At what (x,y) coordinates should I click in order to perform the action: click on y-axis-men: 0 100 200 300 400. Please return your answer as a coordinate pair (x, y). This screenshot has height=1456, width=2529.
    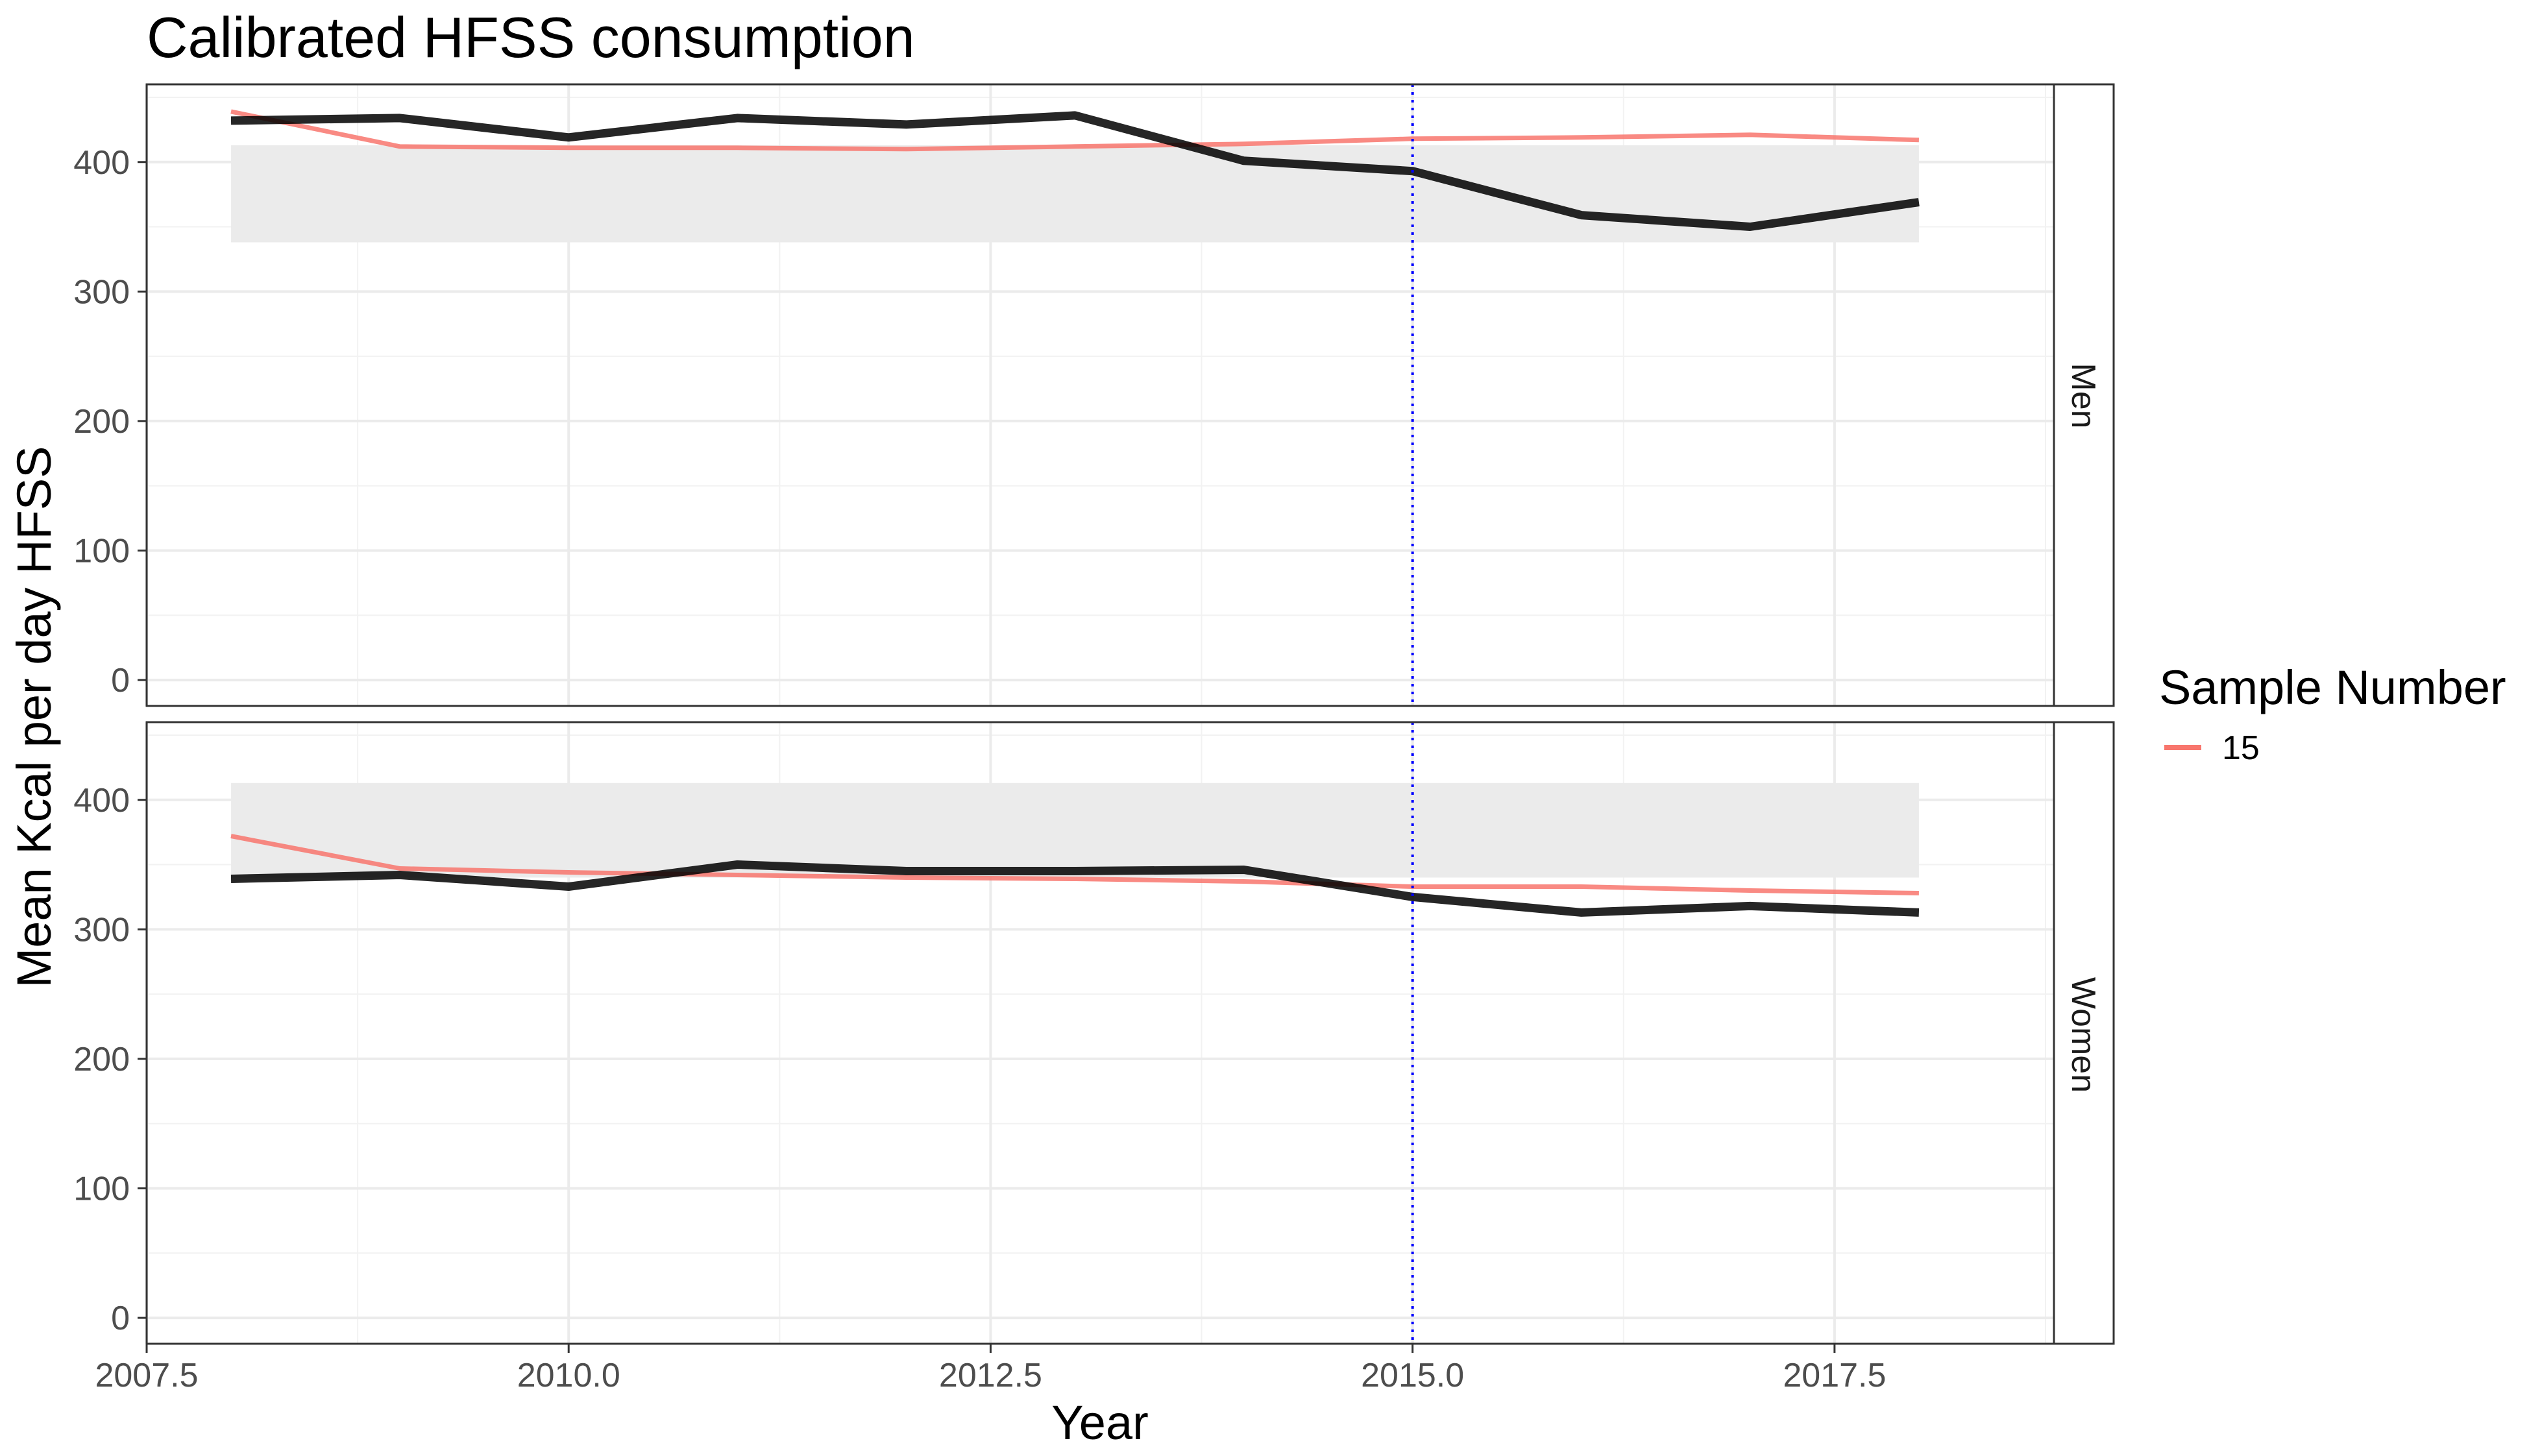
    Looking at the image, I should click on (110, 422).